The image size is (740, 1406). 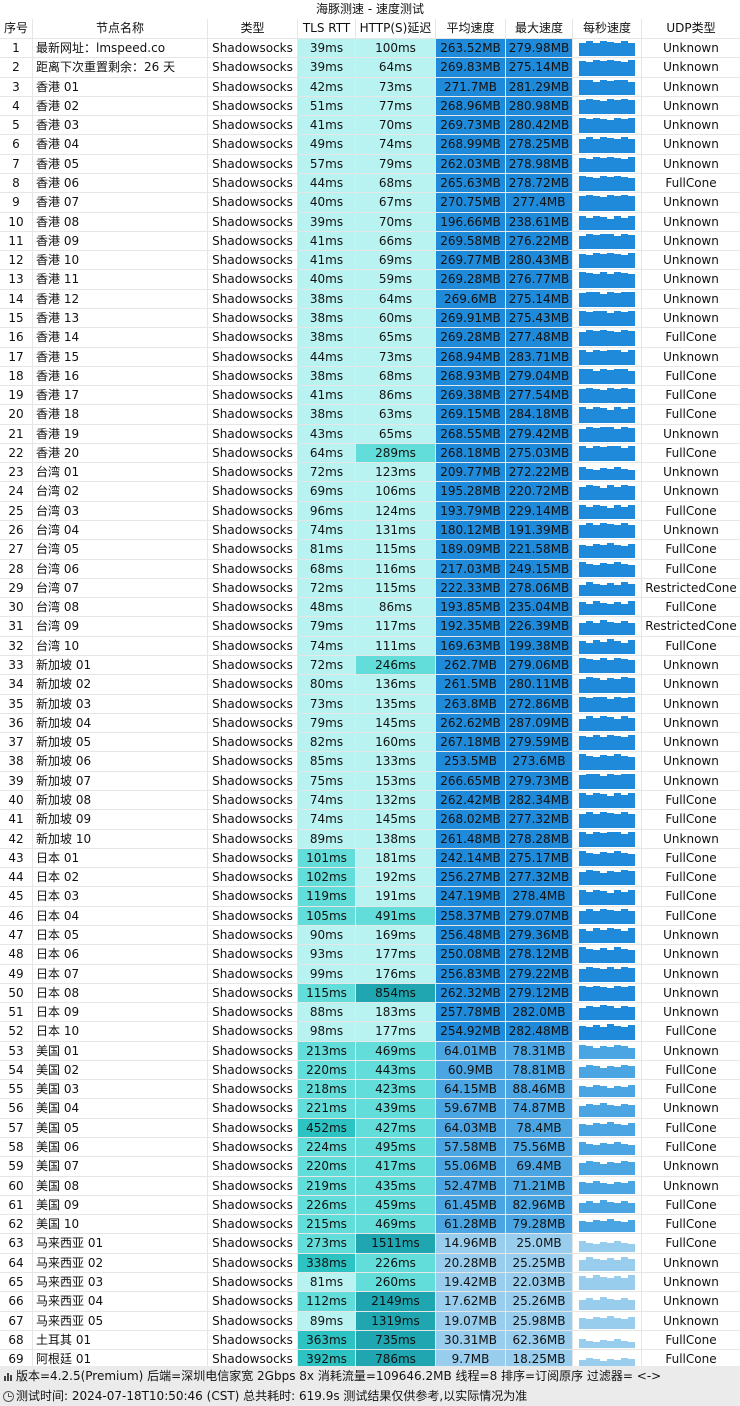 What do you see at coordinates (396, 1205) in the screenshot?
I see `http-latency: 459ms` at bounding box center [396, 1205].